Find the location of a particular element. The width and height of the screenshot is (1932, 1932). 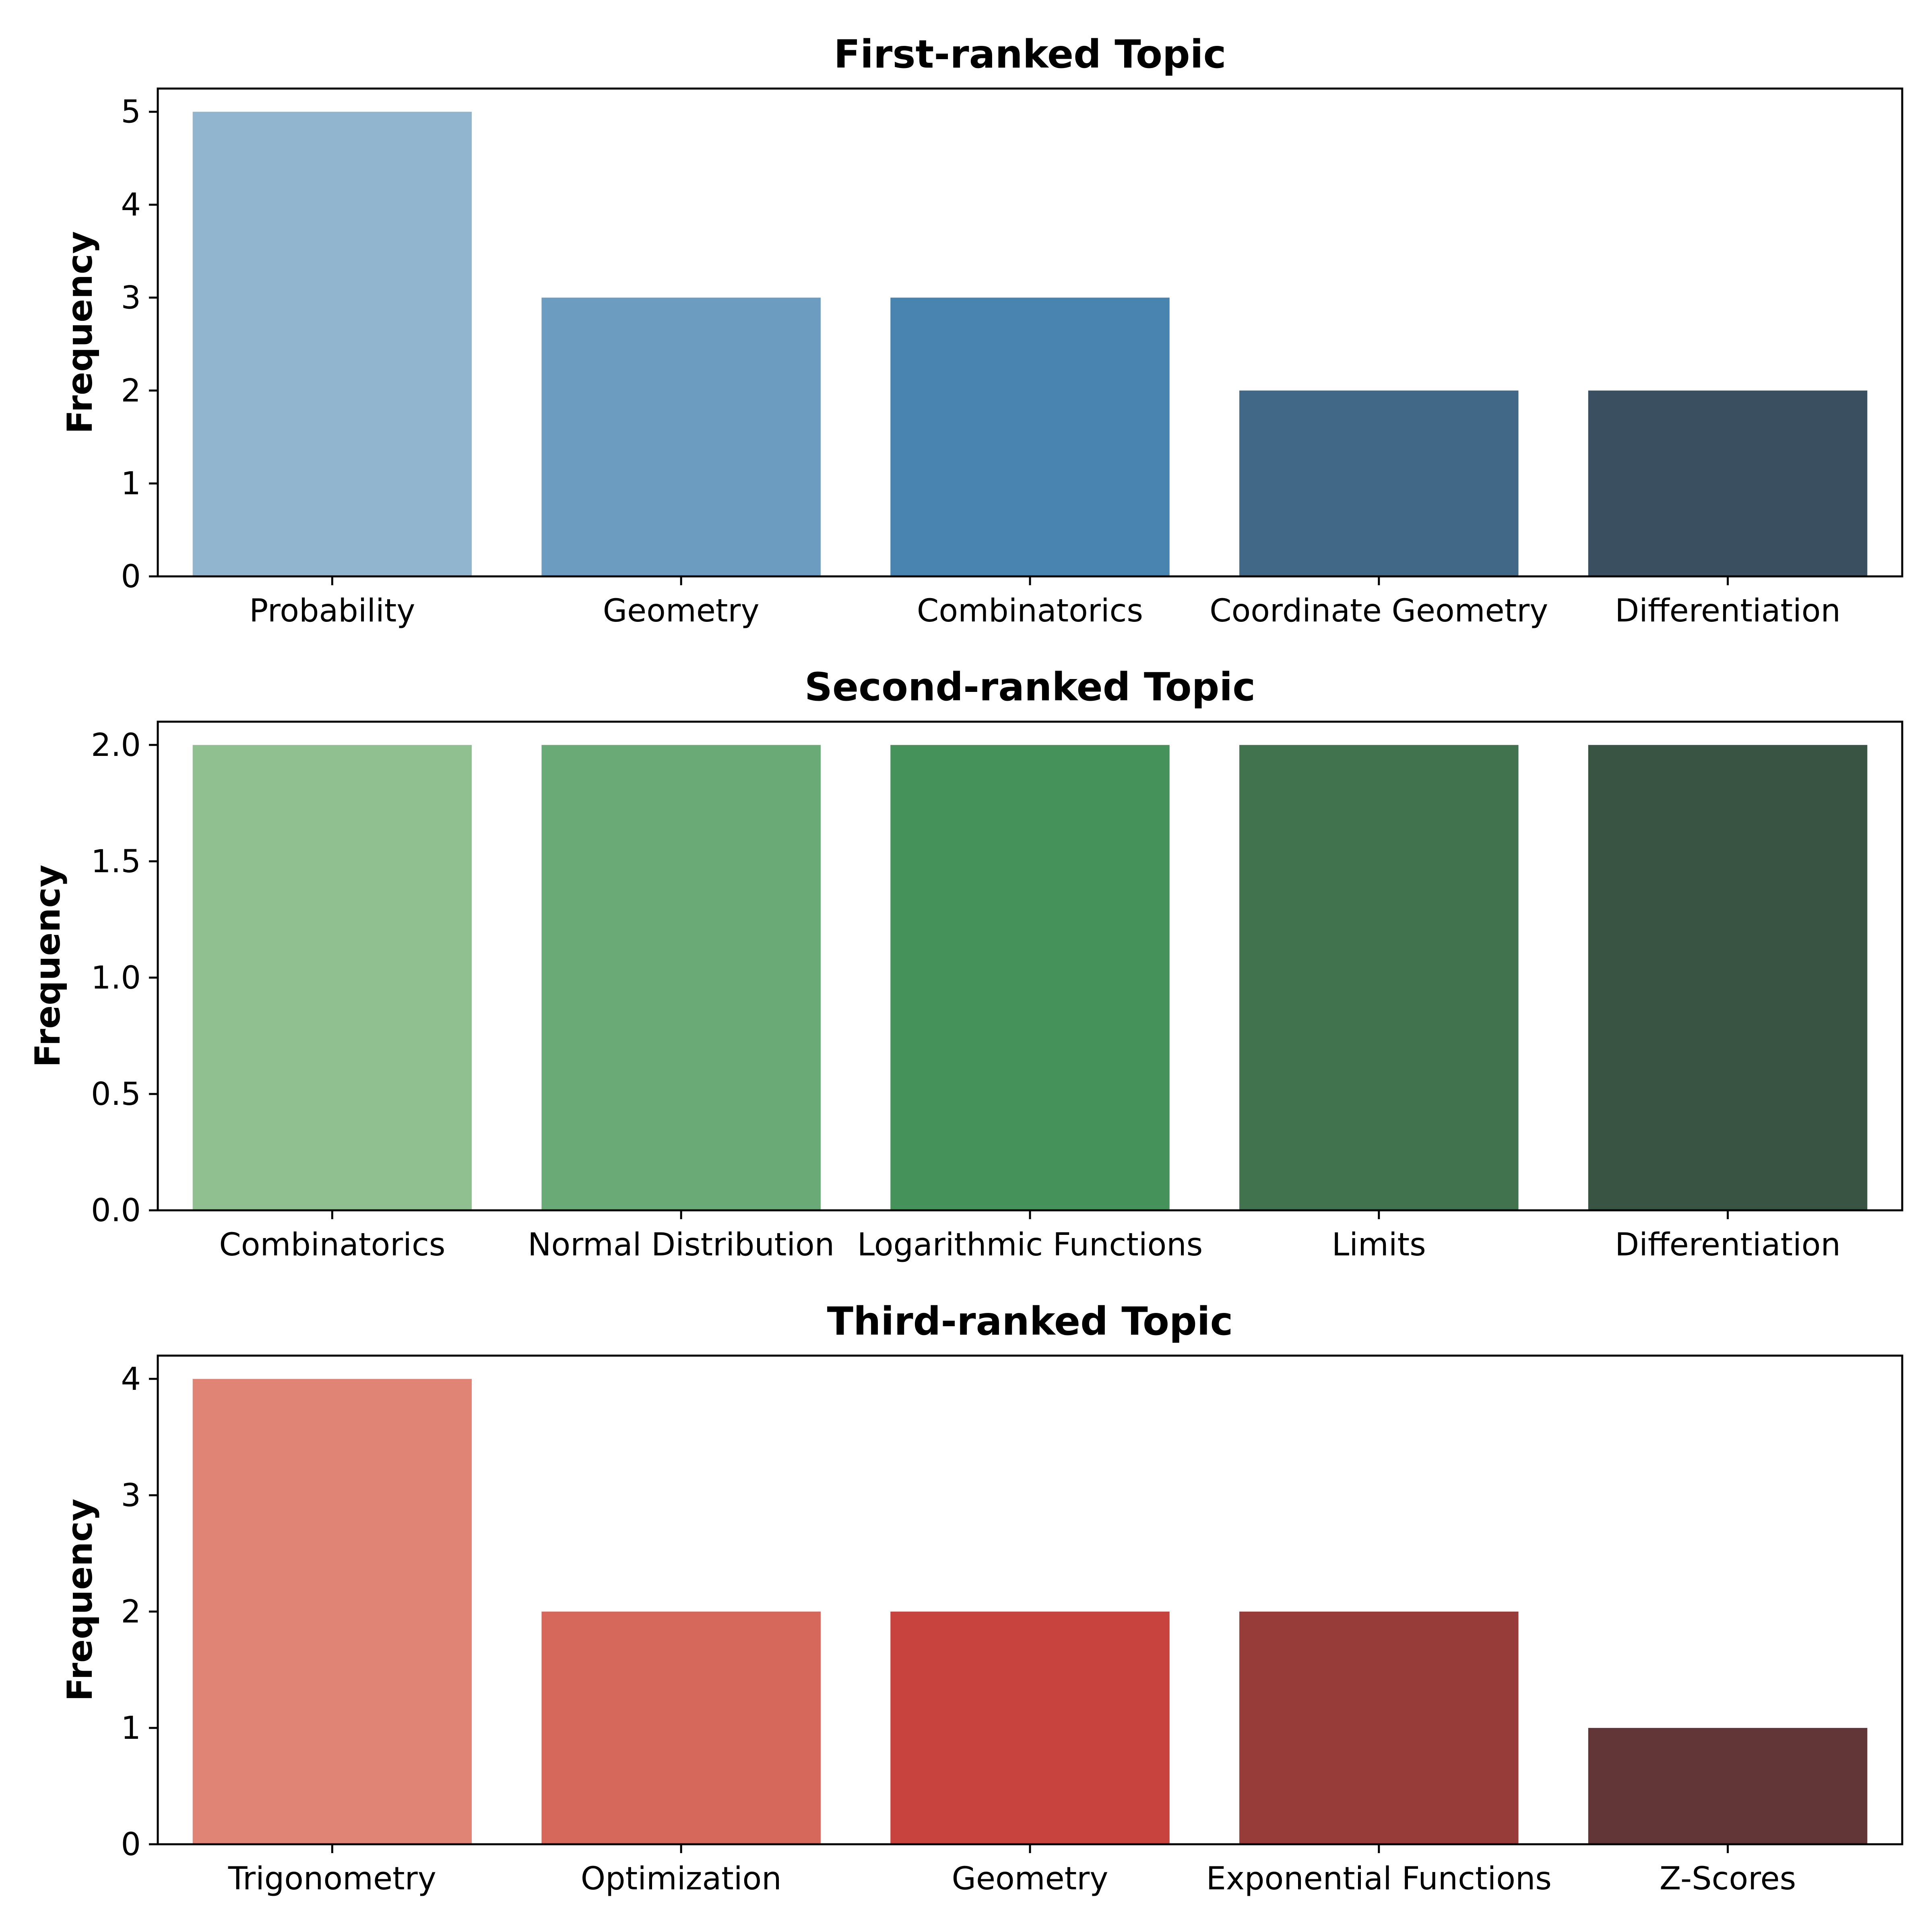

bar-probability is located at coordinates (332, 343).